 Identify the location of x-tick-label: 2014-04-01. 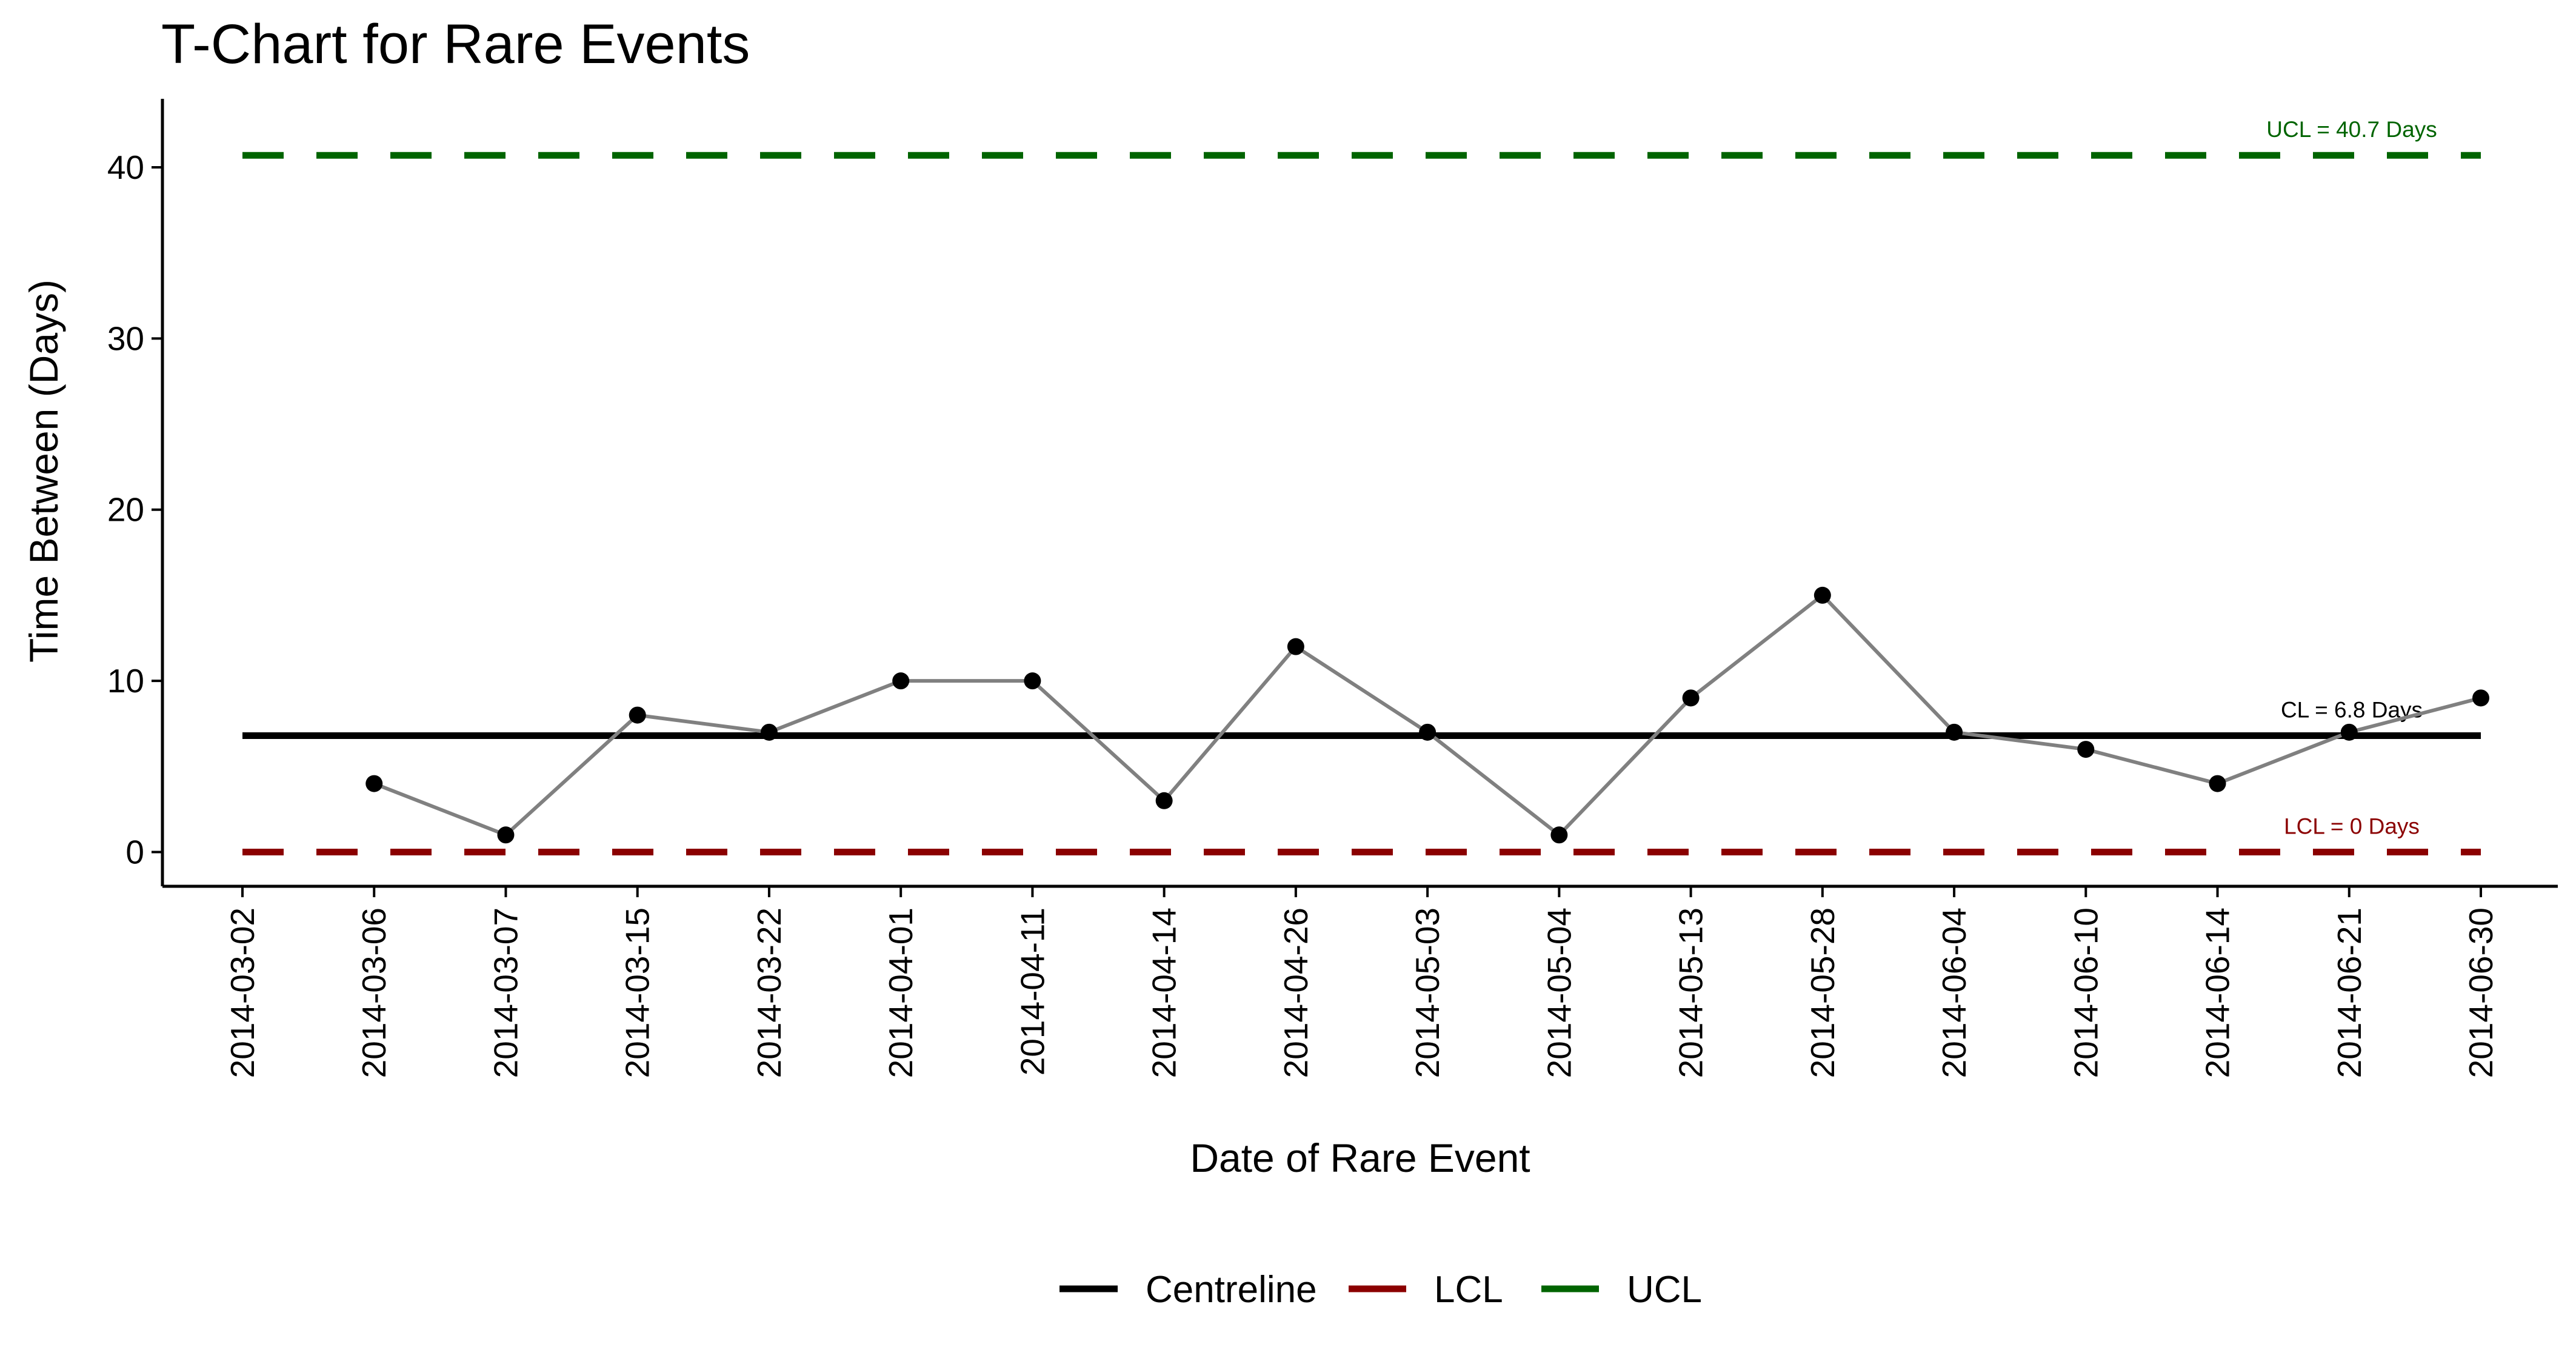
(900, 993).